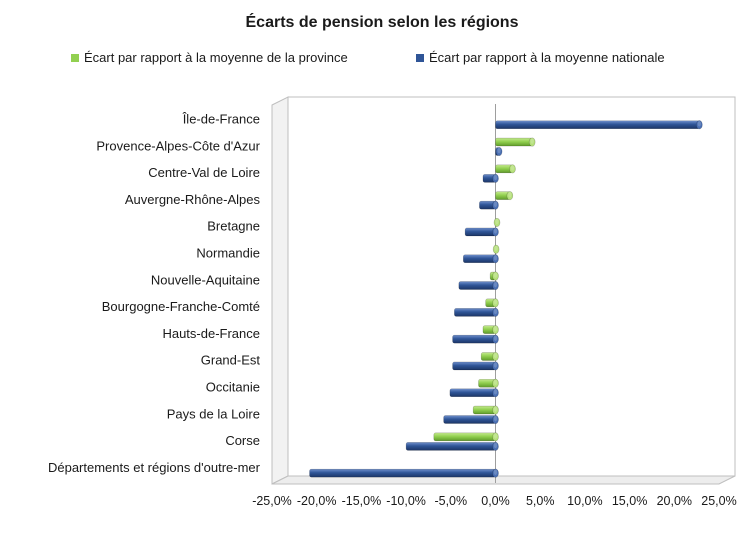  What do you see at coordinates (584, 501) in the screenshot?
I see `x-tick-label: 10,0%` at bounding box center [584, 501].